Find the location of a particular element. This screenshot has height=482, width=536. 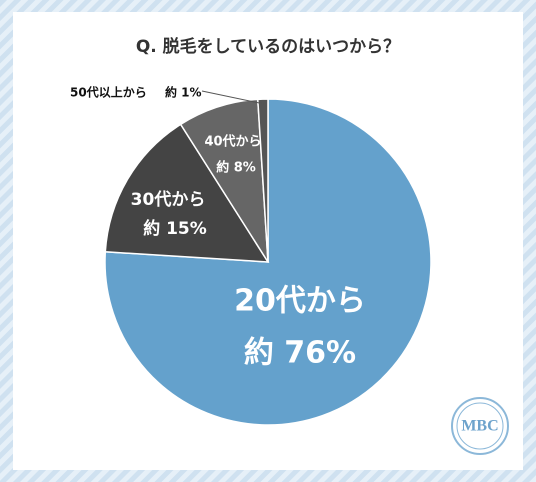

logo: MBC is located at coordinates (480, 426).